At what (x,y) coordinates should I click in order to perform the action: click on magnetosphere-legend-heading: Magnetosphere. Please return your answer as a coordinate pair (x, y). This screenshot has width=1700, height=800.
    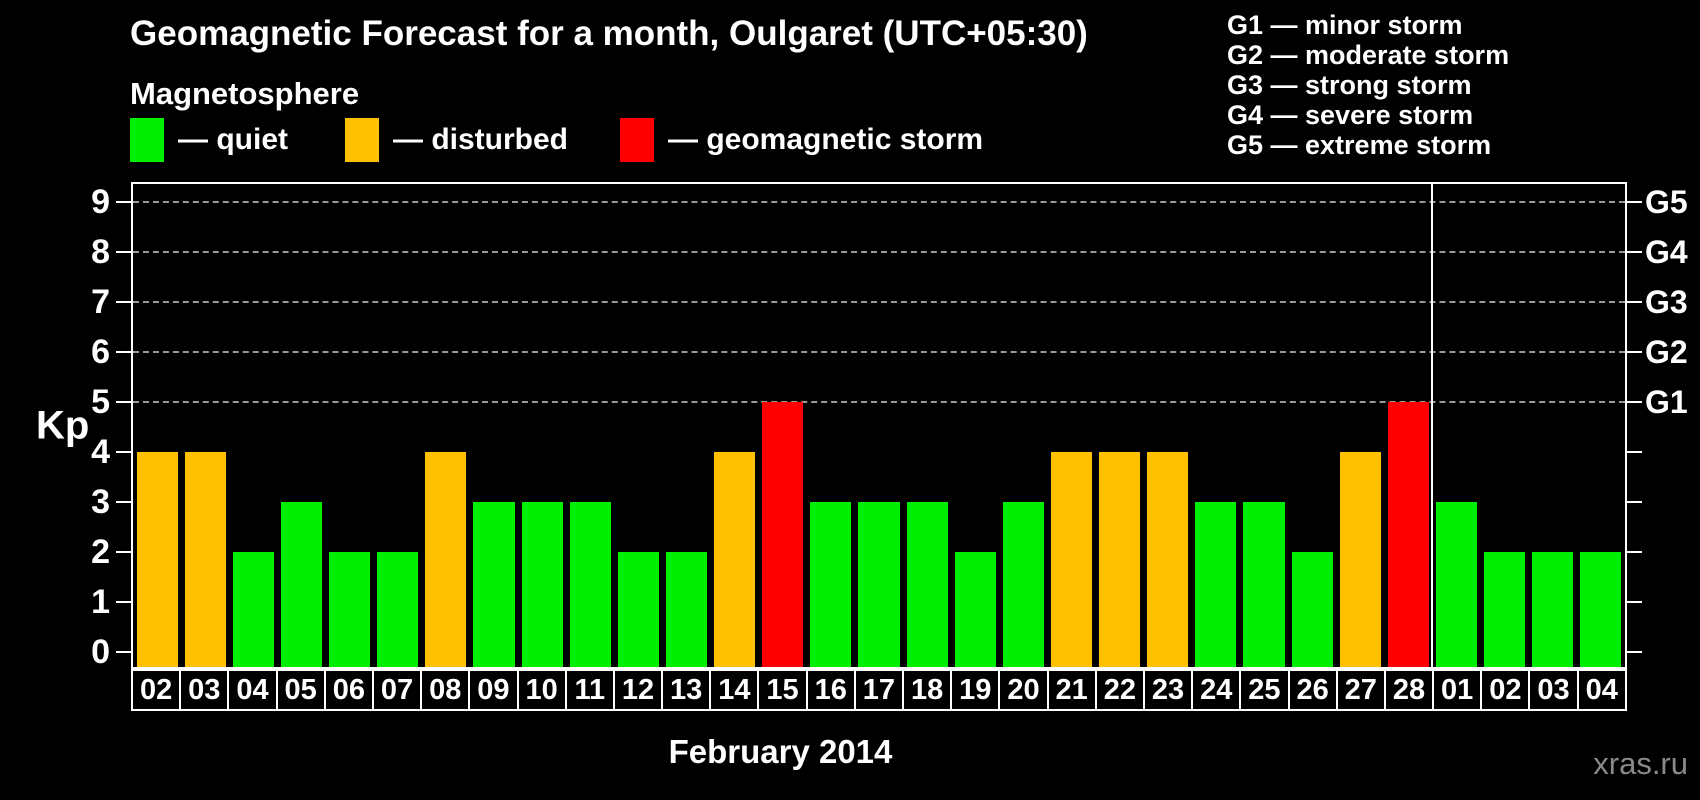
    Looking at the image, I should click on (245, 93).